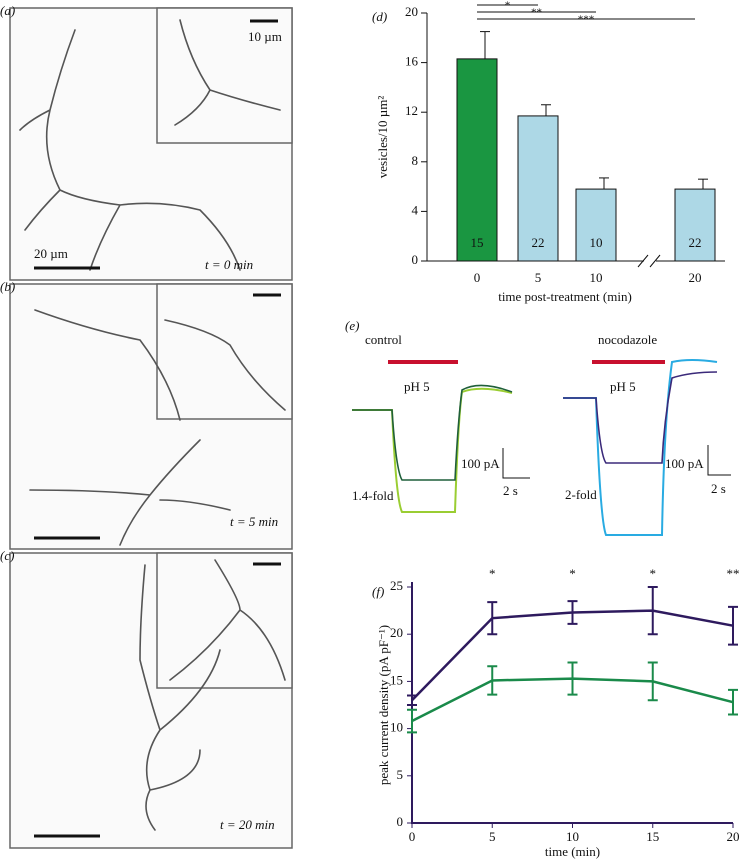  I want to click on x-tick-label: 15, so click(652, 836).